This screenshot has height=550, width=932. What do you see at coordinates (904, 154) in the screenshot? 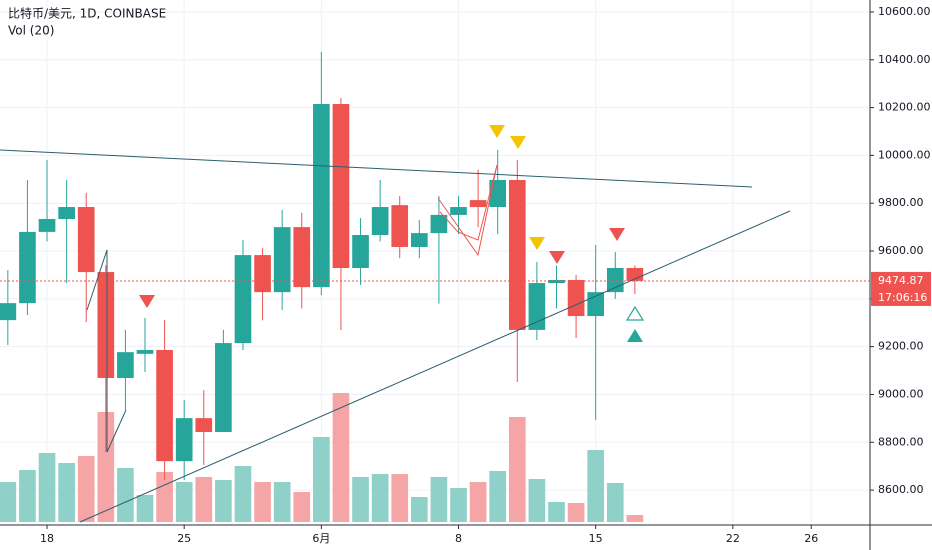
I see `y-tick-label: 10000.00` at bounding box center [904, 154].